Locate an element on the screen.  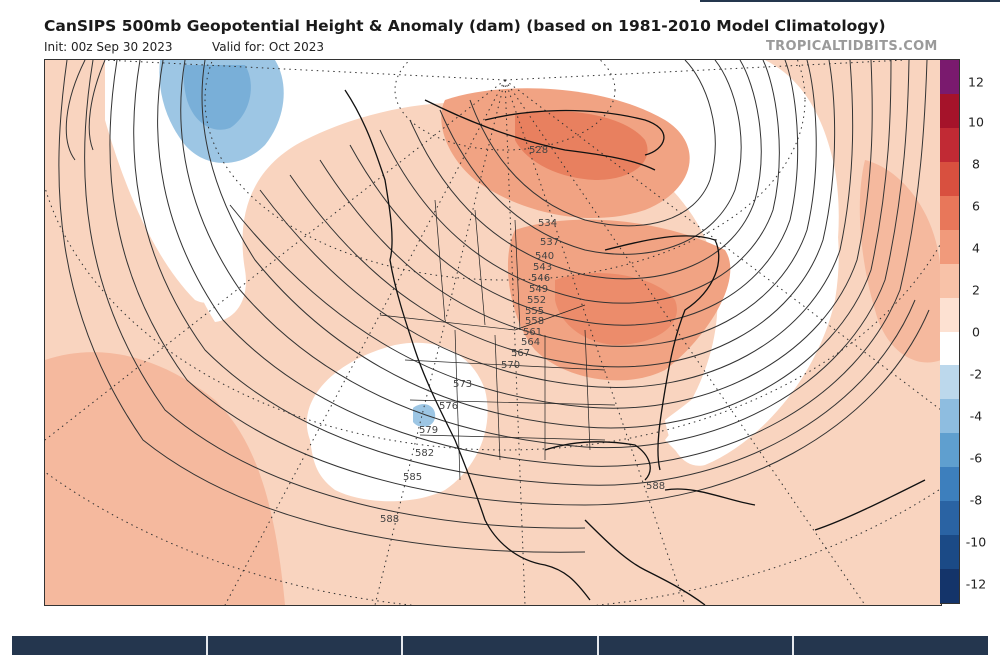
site-watermark: TROPICALTIDBITS.COM is located at coordinates (852, 46).